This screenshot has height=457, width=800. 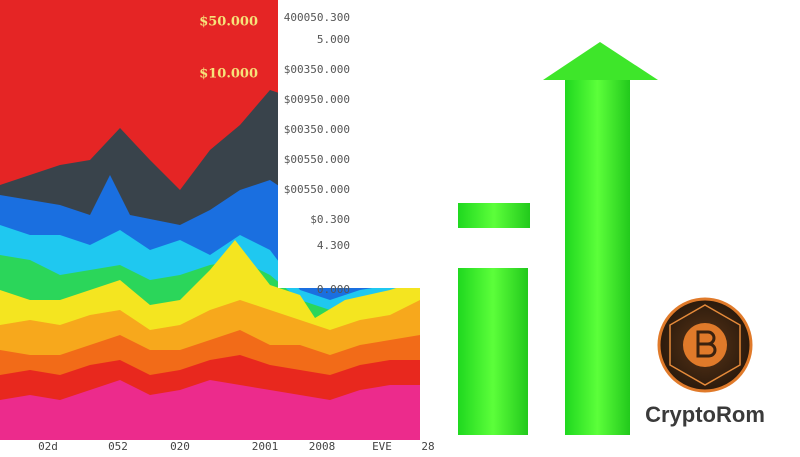 What do you see at coordinates (349, 144) in the screenshot?
I see `axis-panel` at bounding box center [349, 144].